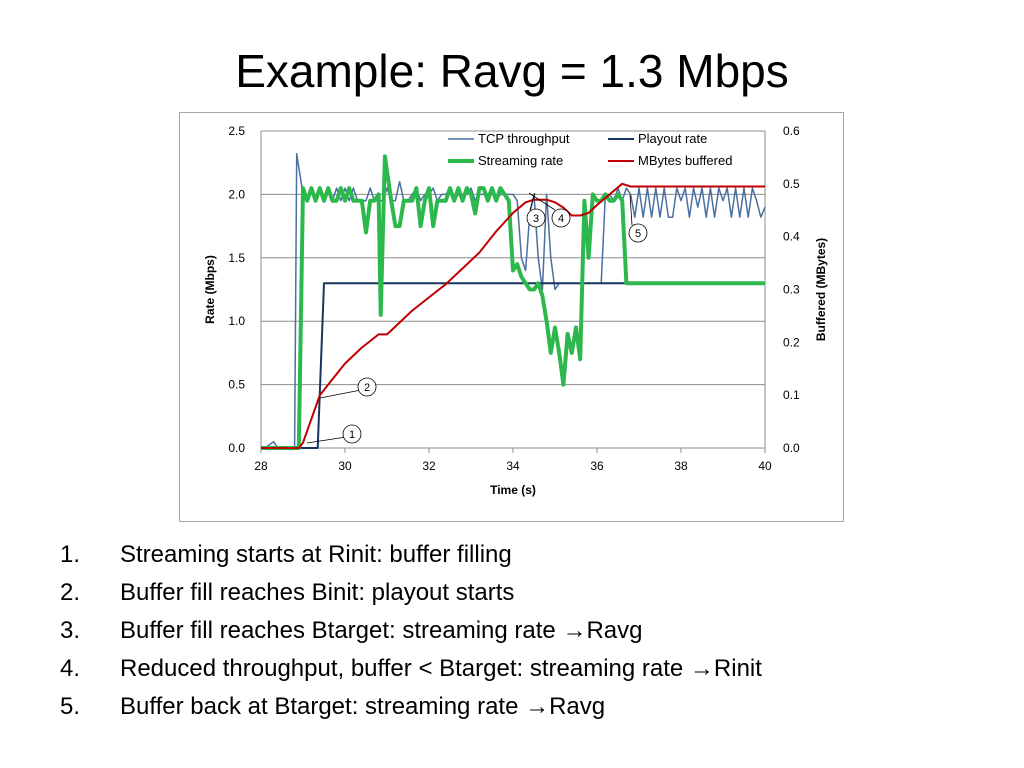 The width and height of the screenshot is (1024, 768). Describe the element at coordinates (236, 258) in the screenshot. I see `y-tick-label: 1.5` at that location.